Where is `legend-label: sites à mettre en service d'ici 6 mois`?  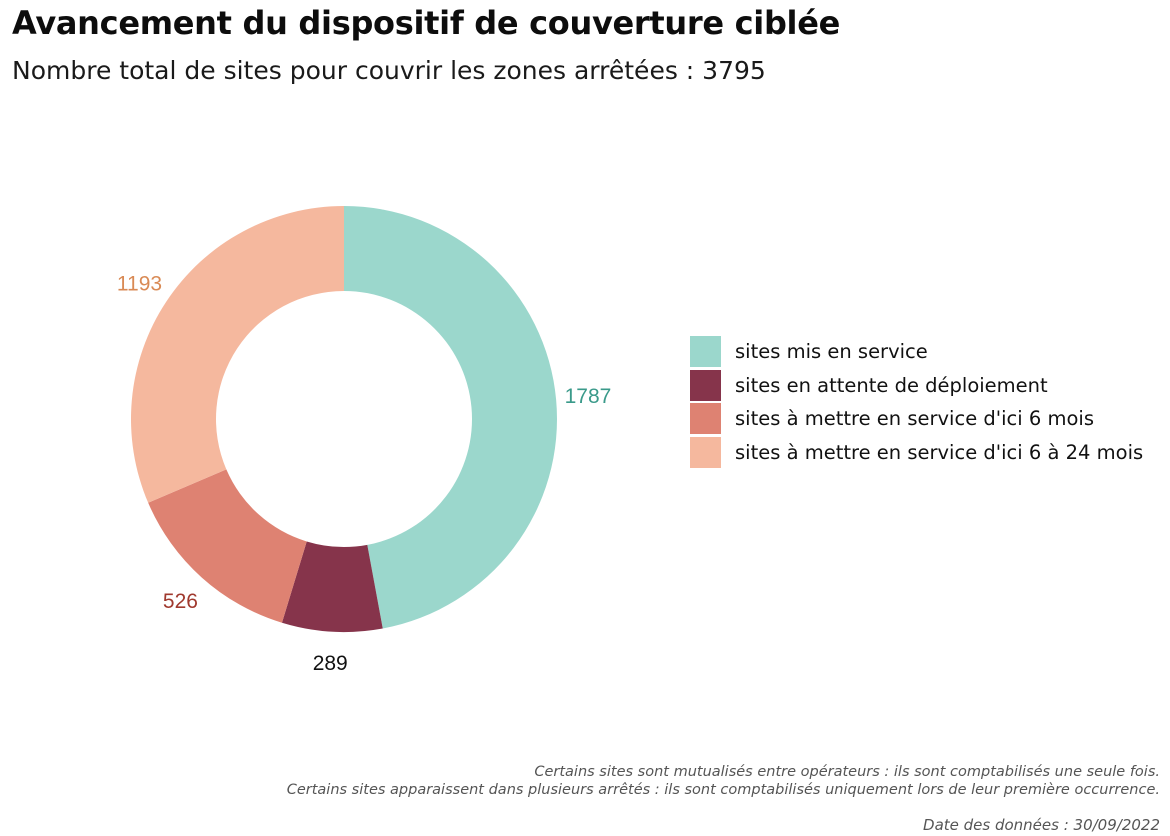
legend-label: sites à mettre en service d'ici 6 mois is located at coordinates (914, 419).